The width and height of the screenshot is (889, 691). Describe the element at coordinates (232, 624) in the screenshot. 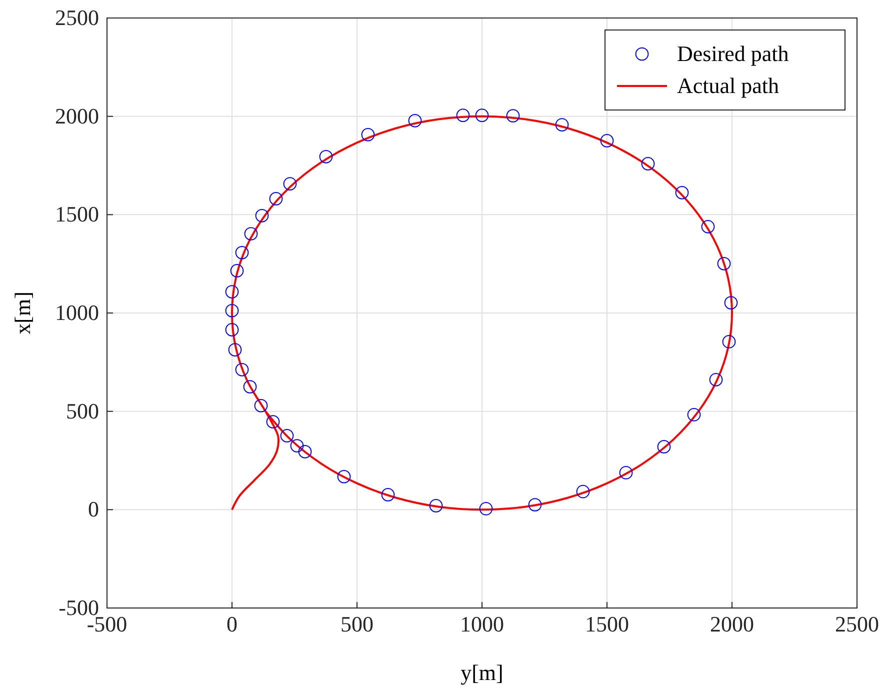

I see `x-tick-label: 0` at that location.